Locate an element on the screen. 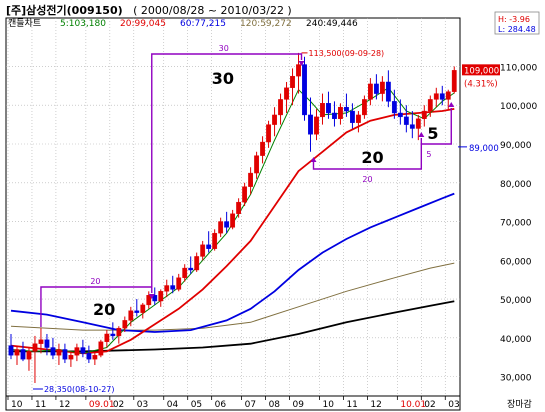 The image size is (545, 412). period-d-bracket is located at coordinates (436, 126).